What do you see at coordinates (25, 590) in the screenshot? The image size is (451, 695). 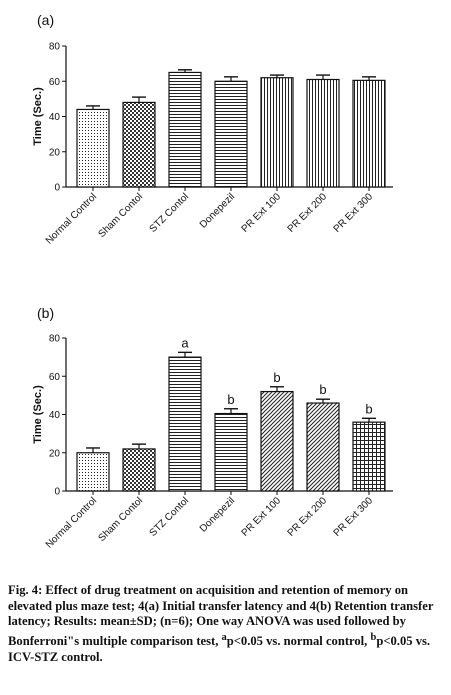 I see `caption-figure-number: Fig. 4:` at bounding box center [25, 590].